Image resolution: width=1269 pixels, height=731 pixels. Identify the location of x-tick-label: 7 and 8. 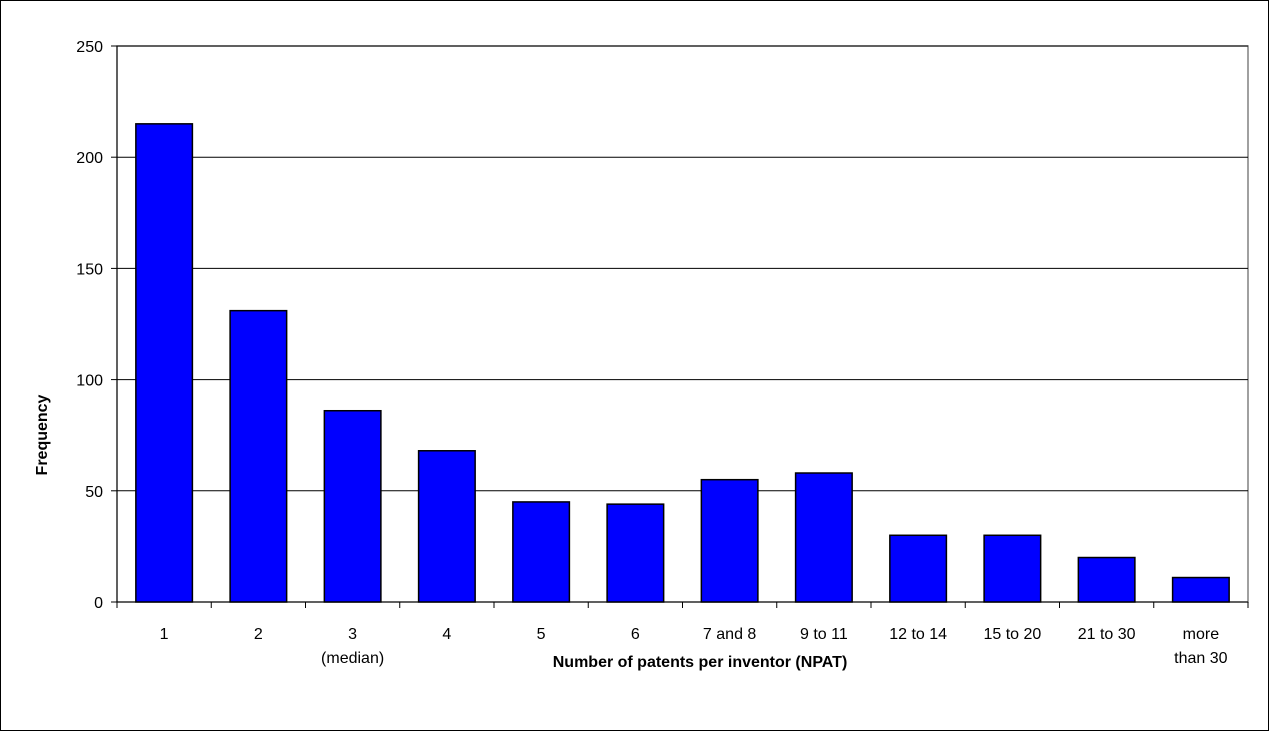
(729, 634).